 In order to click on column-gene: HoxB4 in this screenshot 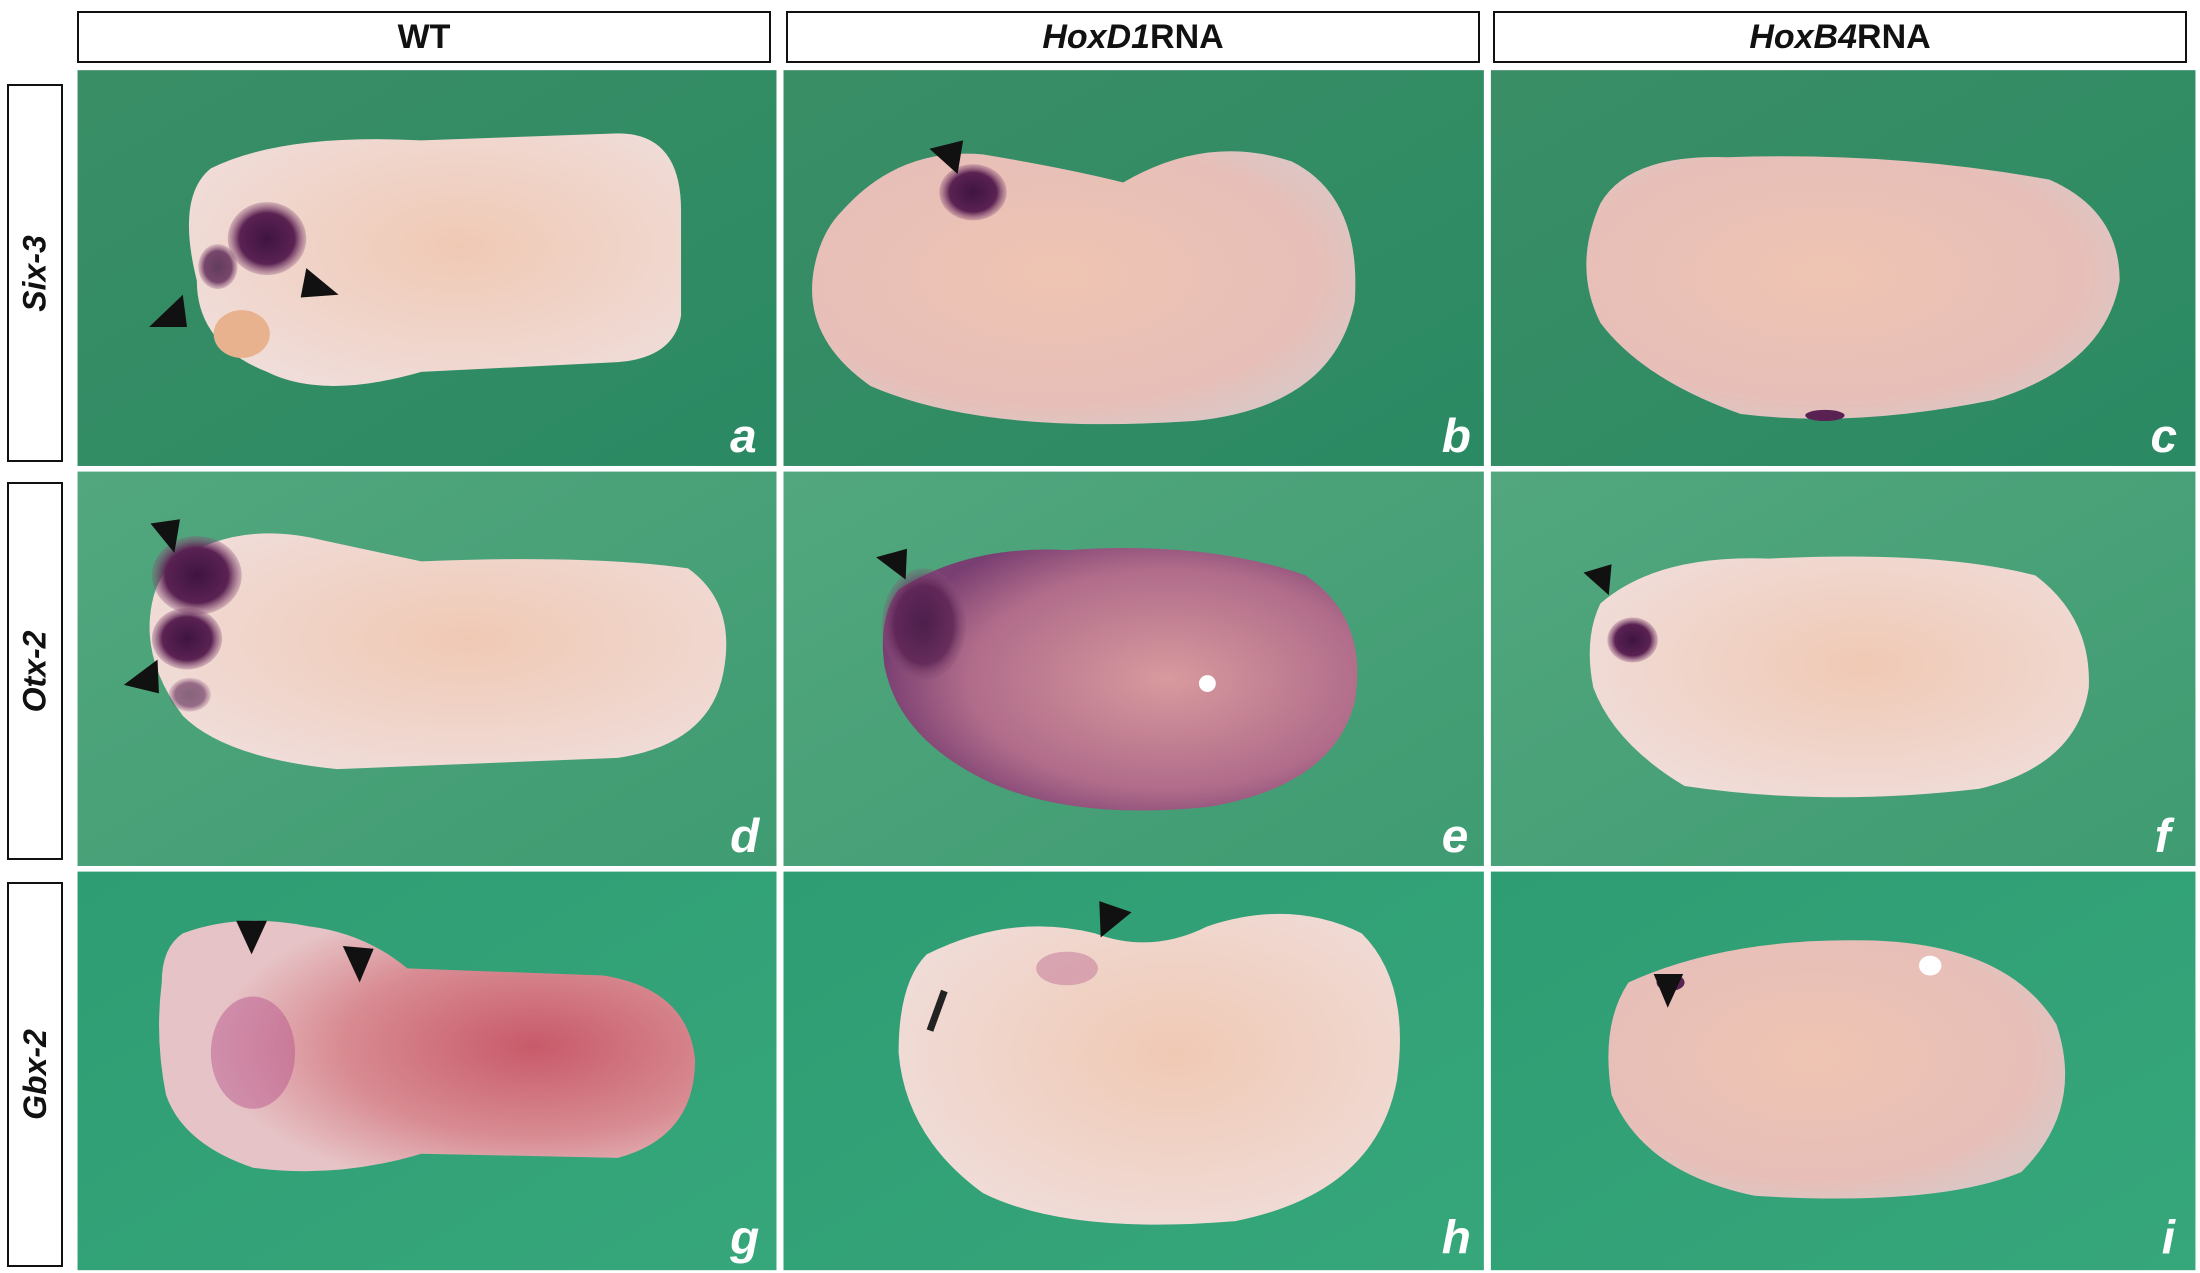, I will do `click(1803, 36)`.